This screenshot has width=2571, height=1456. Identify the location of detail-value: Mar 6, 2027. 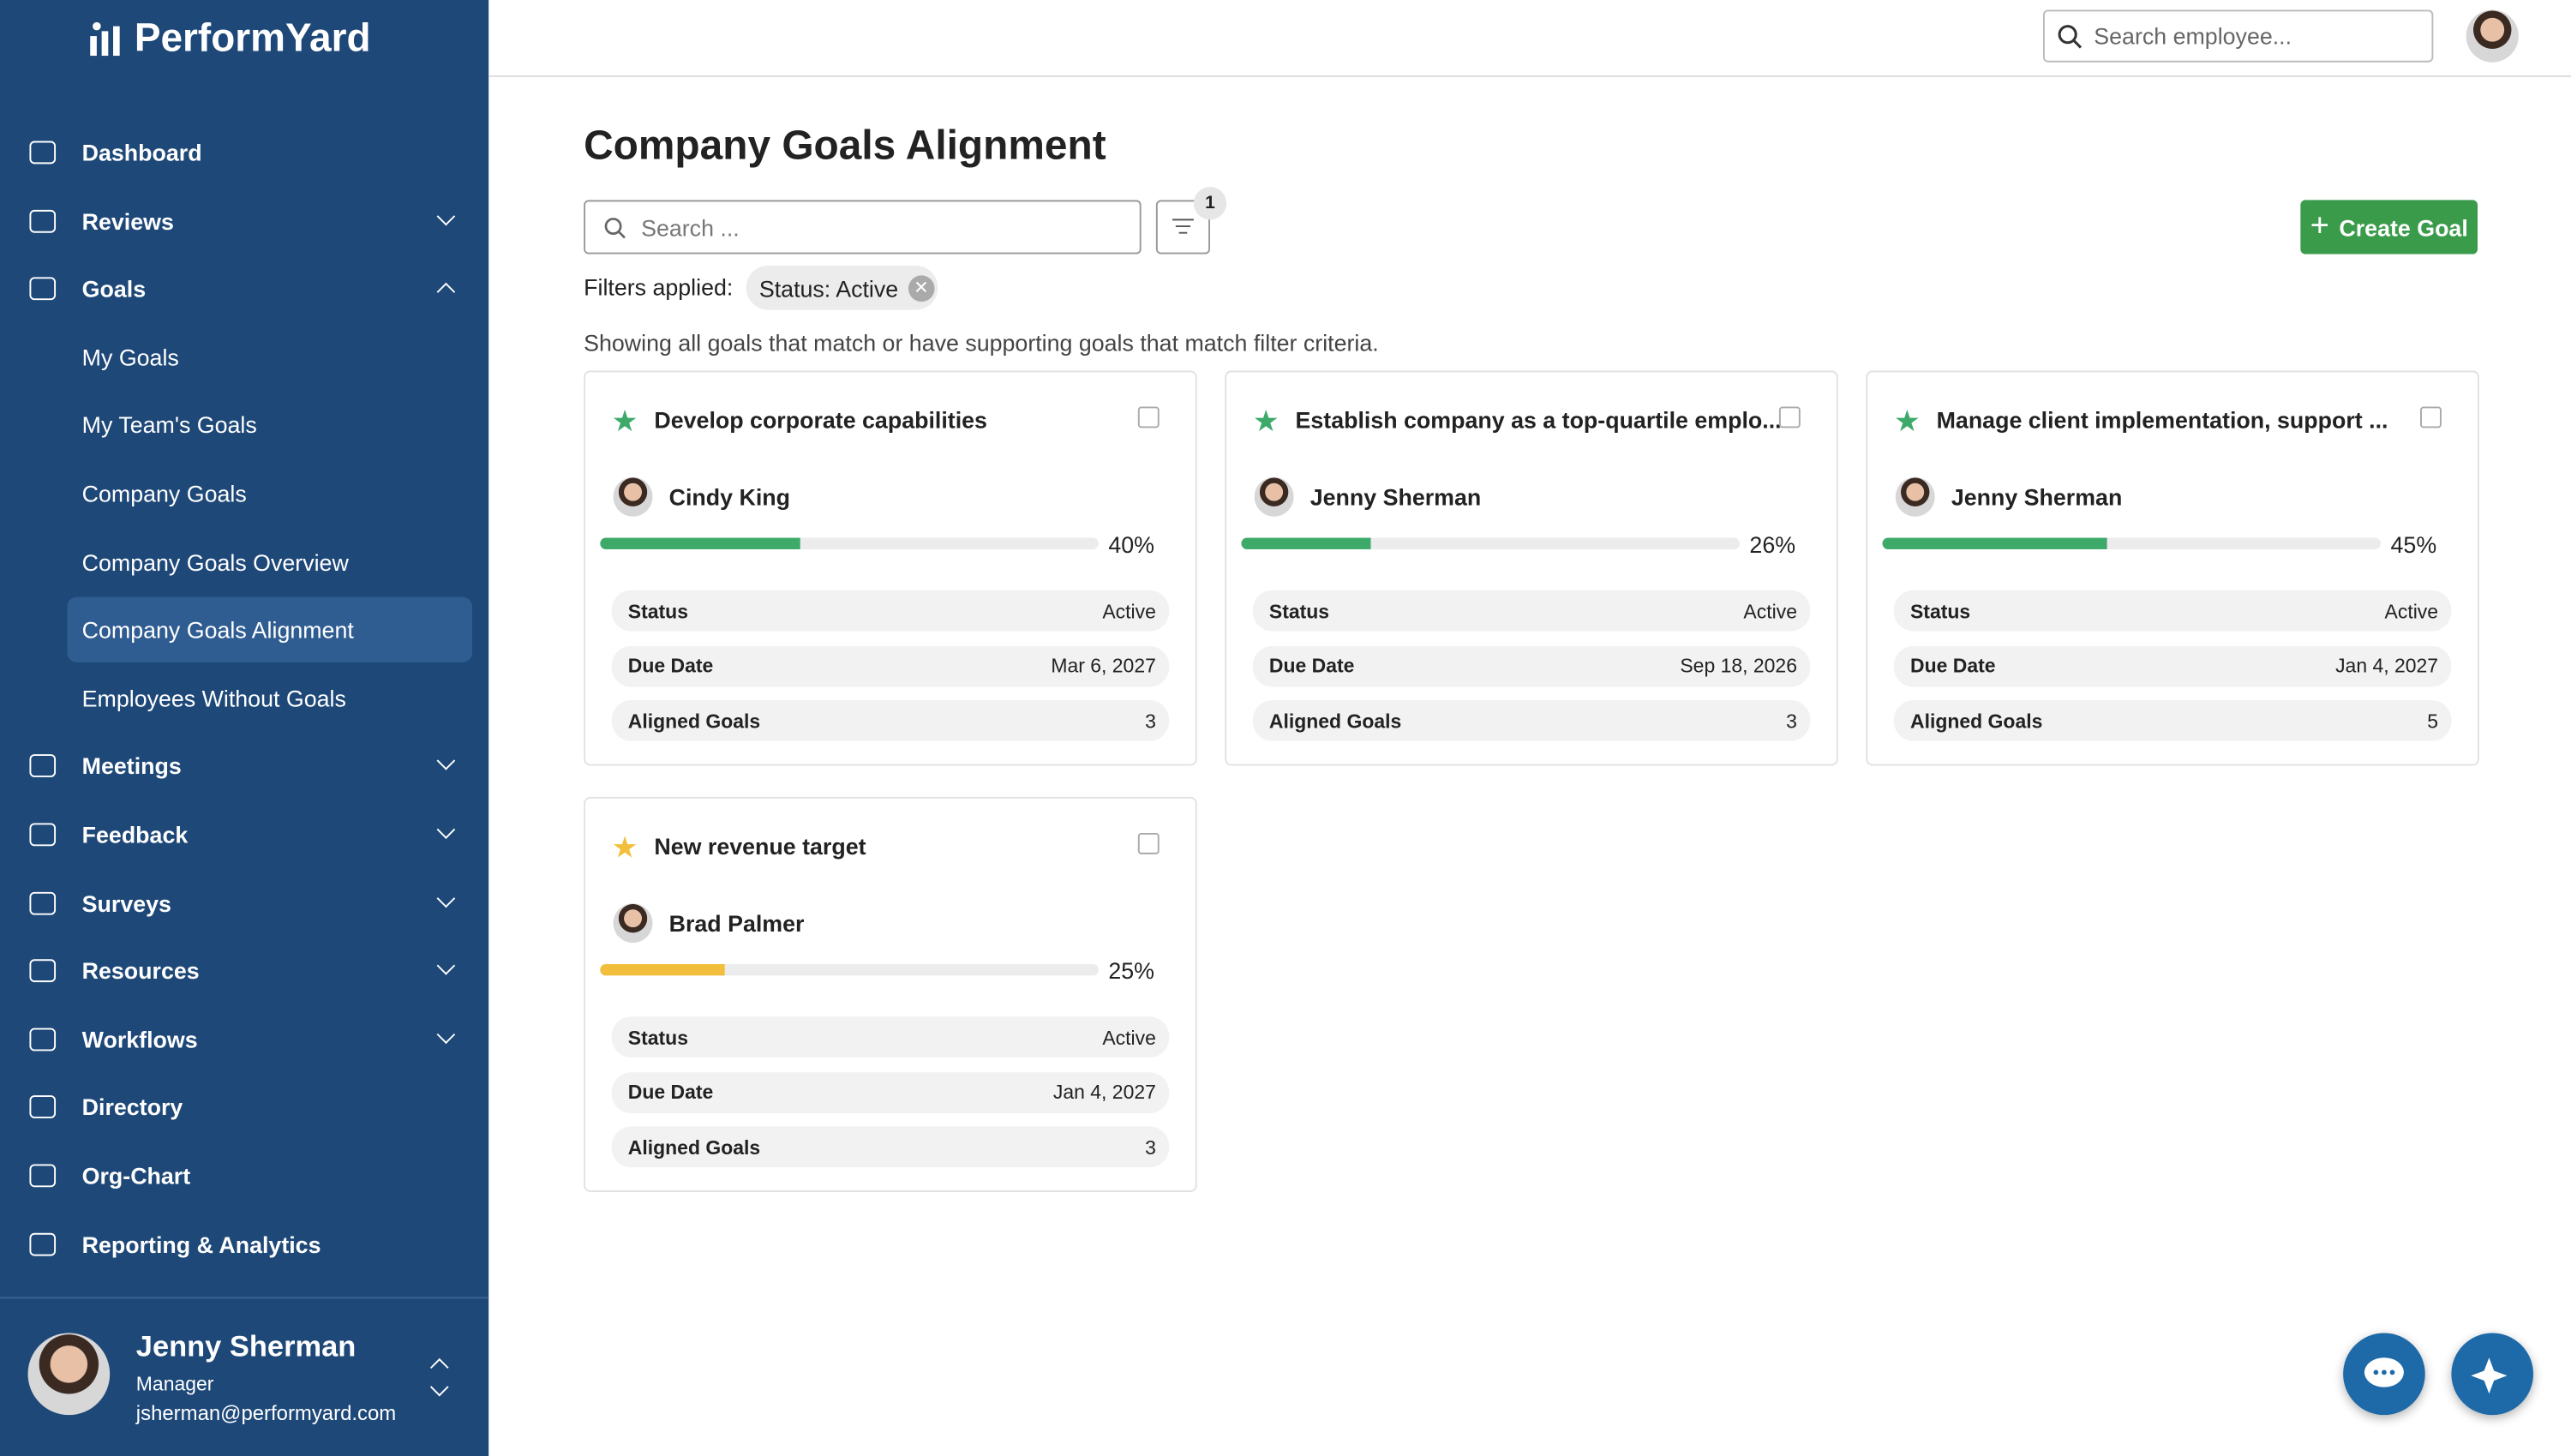
(1103, 666).